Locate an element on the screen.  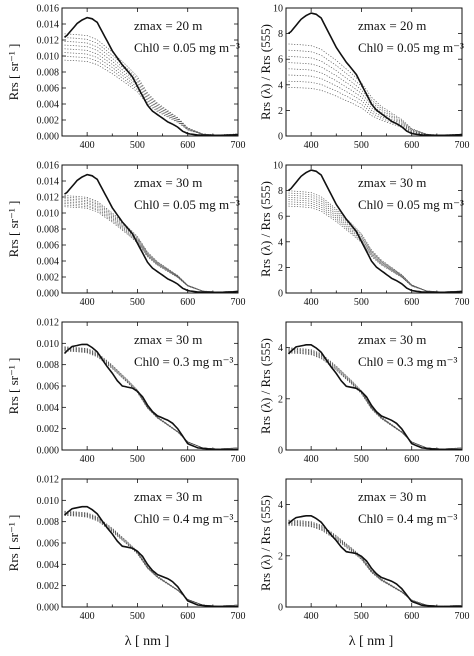
x-axis-label-left: λ [ nm ] is located at coordinates (147, 641).